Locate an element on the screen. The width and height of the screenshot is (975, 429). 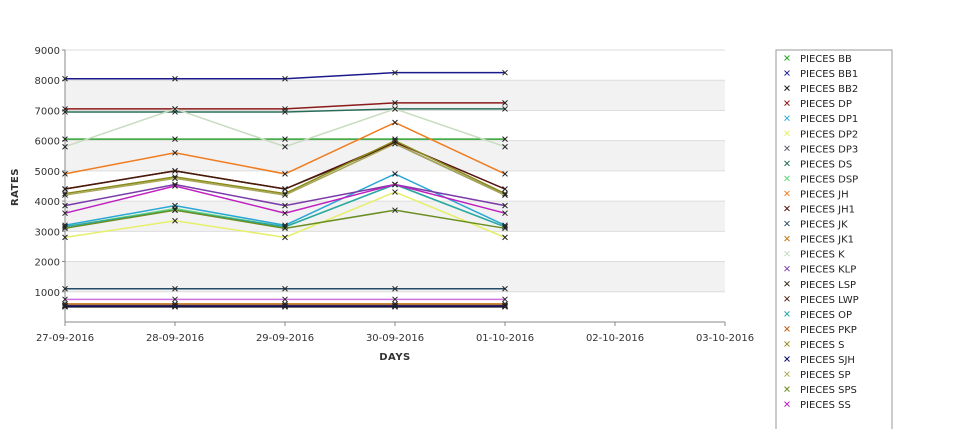
legend-label: PIECES JH1 is located at coordinates (827, 210).